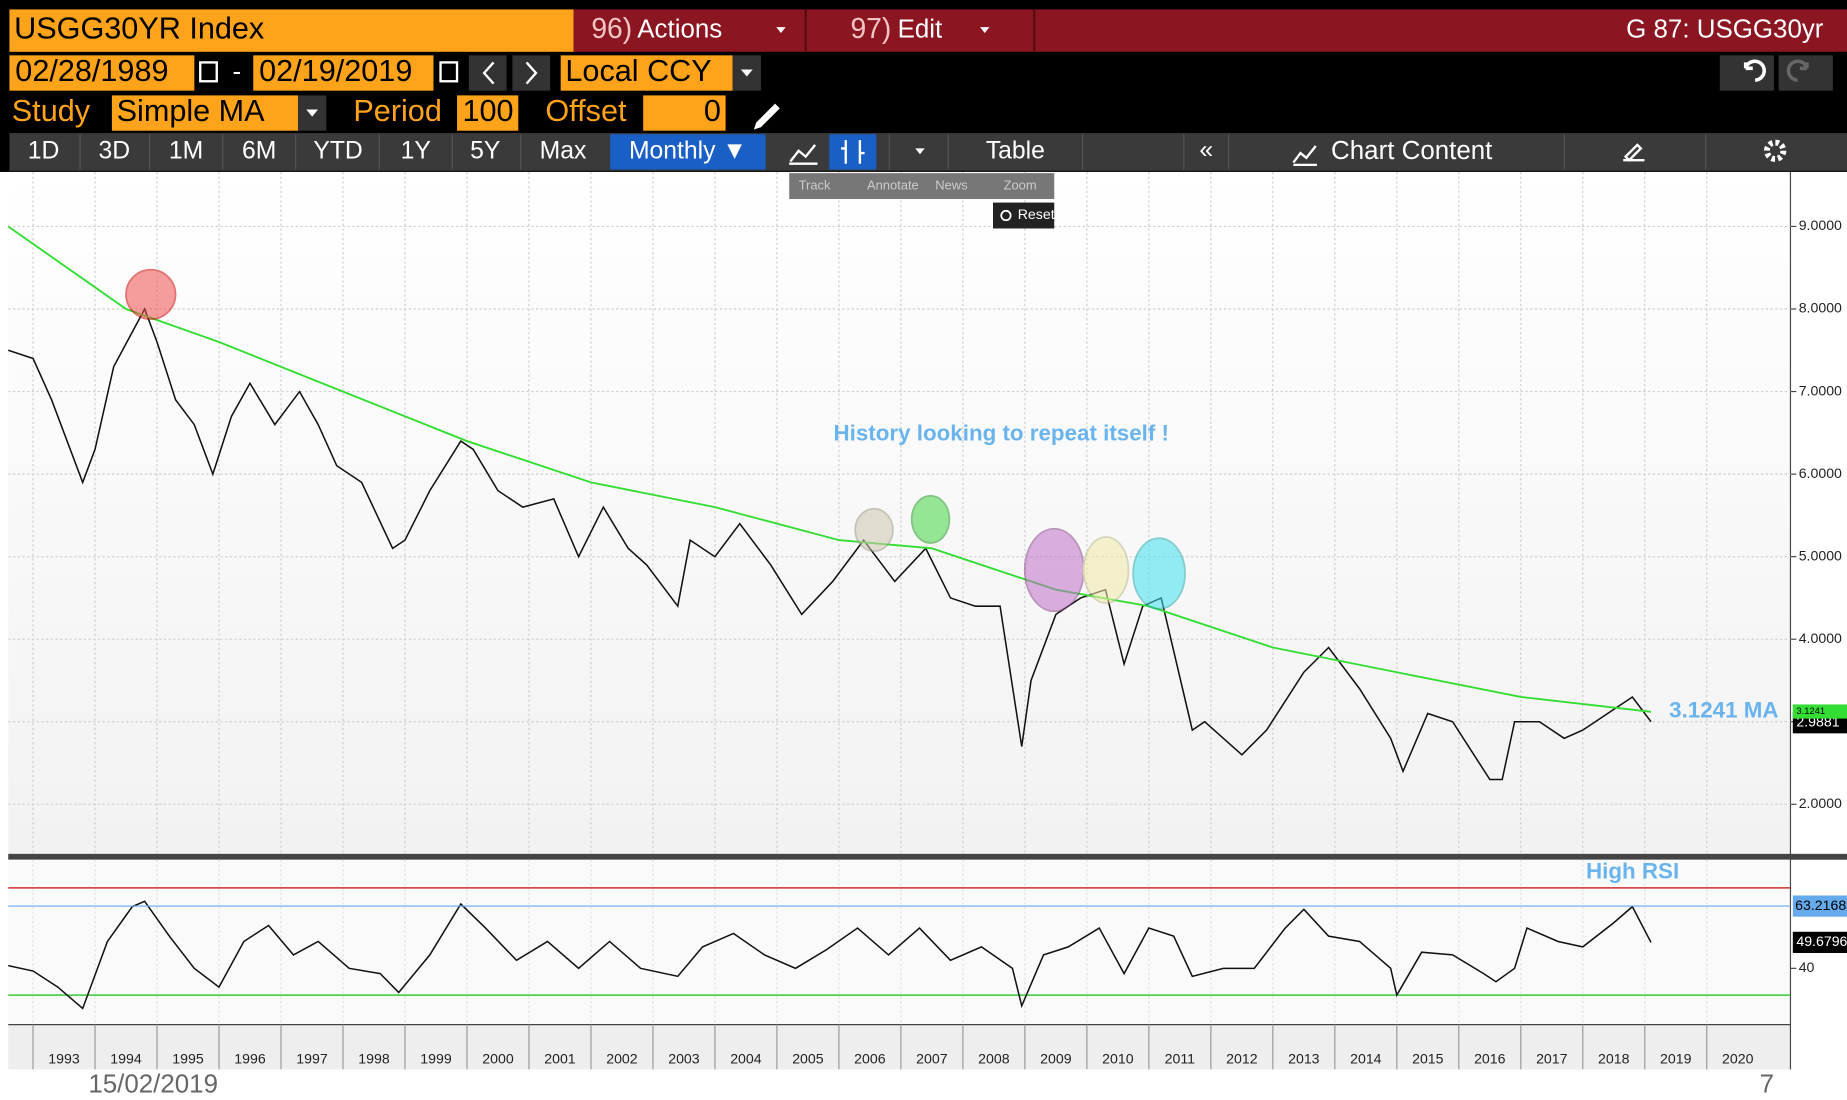 This screenshot has width=1847, height=1100. Describe the element at coordinates (1807, 967) in the screenshot. I see `y-tick-label: 40` at that location.